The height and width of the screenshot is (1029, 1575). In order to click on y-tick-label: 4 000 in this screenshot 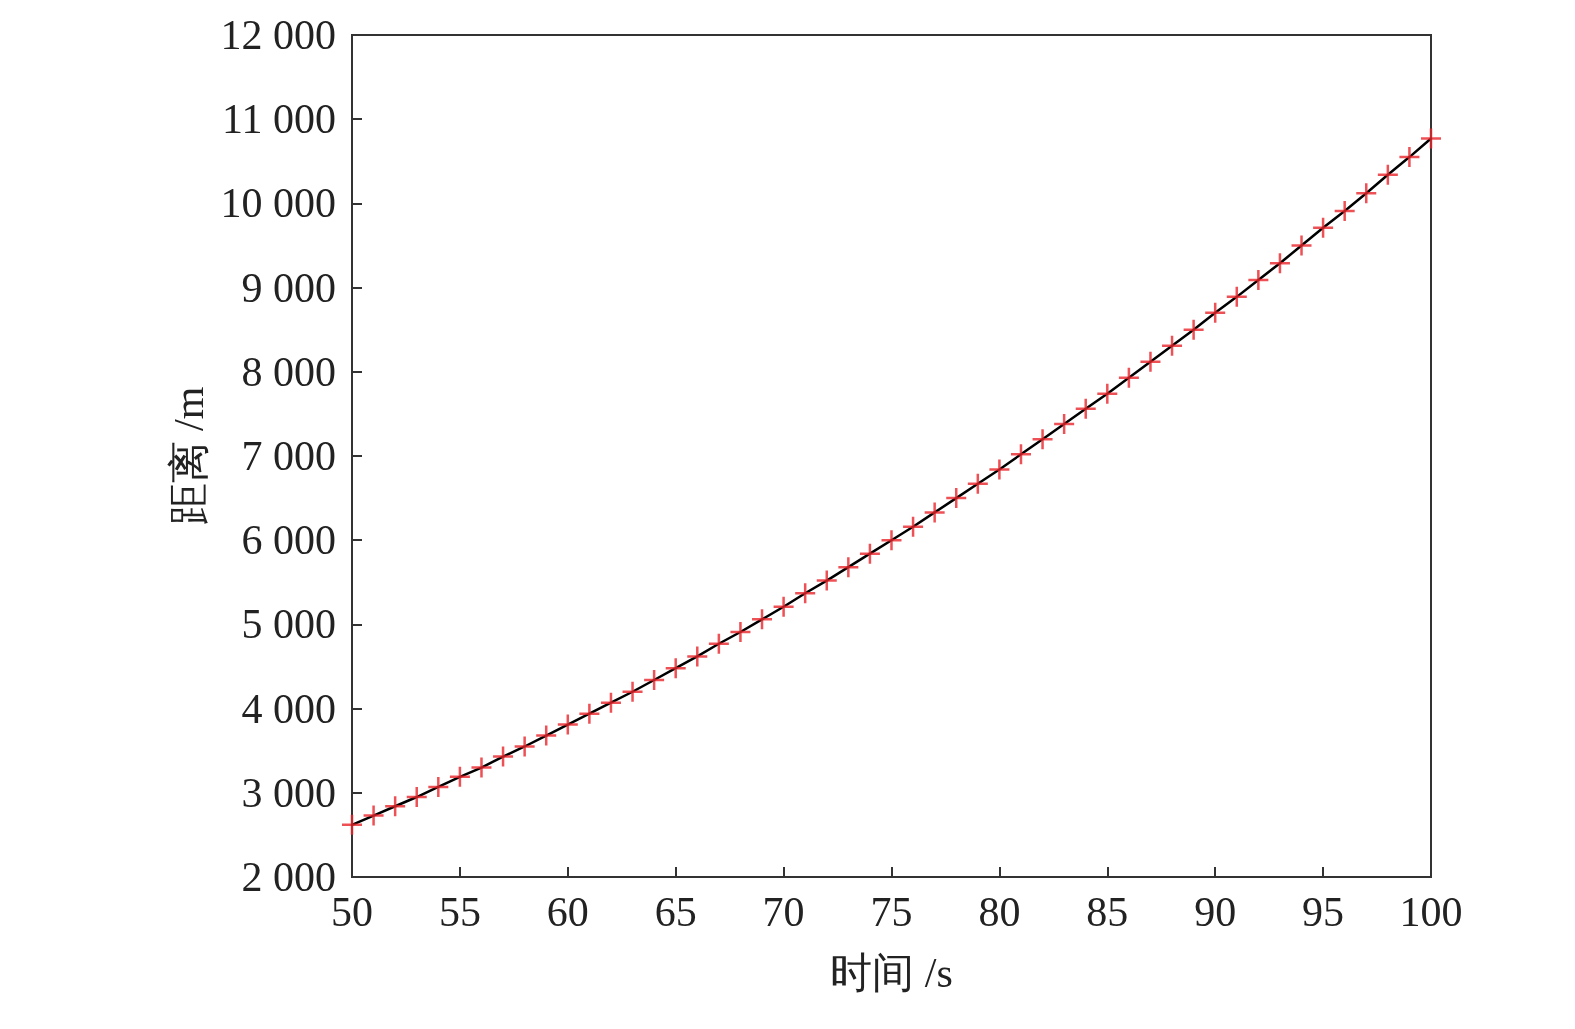, I will do `click(288, 708)`.